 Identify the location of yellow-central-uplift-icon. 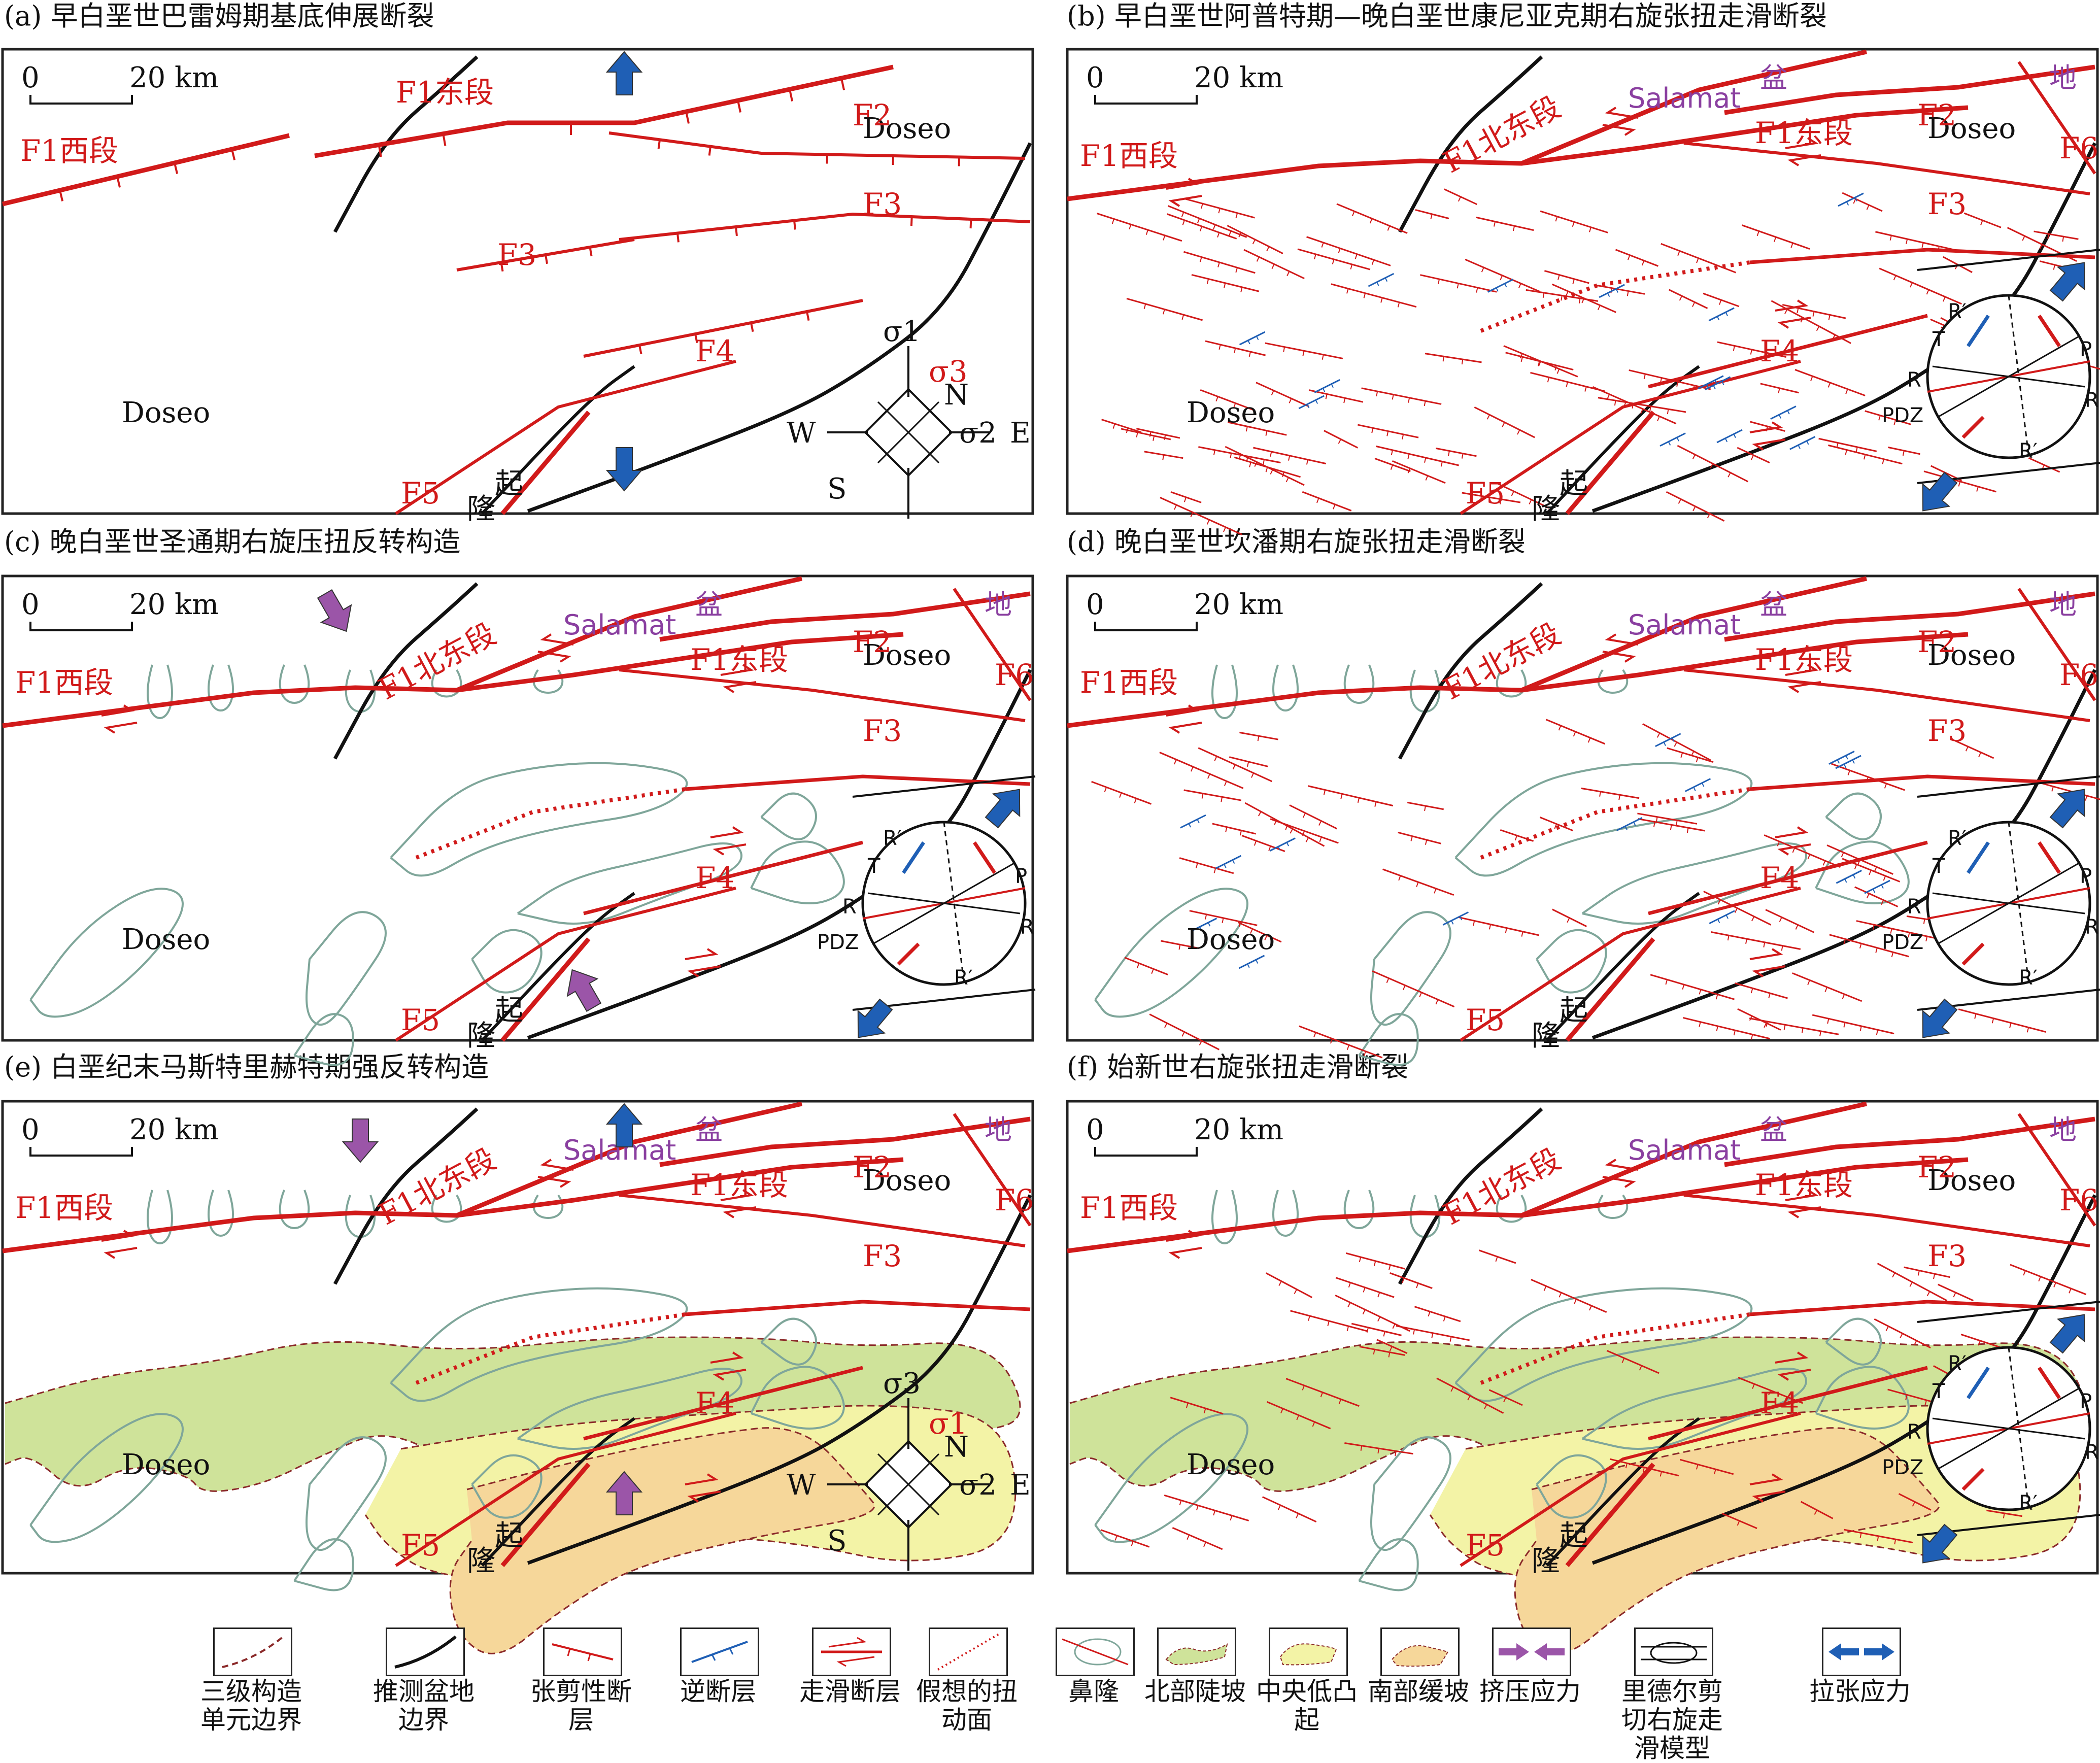
(1308, 1652).